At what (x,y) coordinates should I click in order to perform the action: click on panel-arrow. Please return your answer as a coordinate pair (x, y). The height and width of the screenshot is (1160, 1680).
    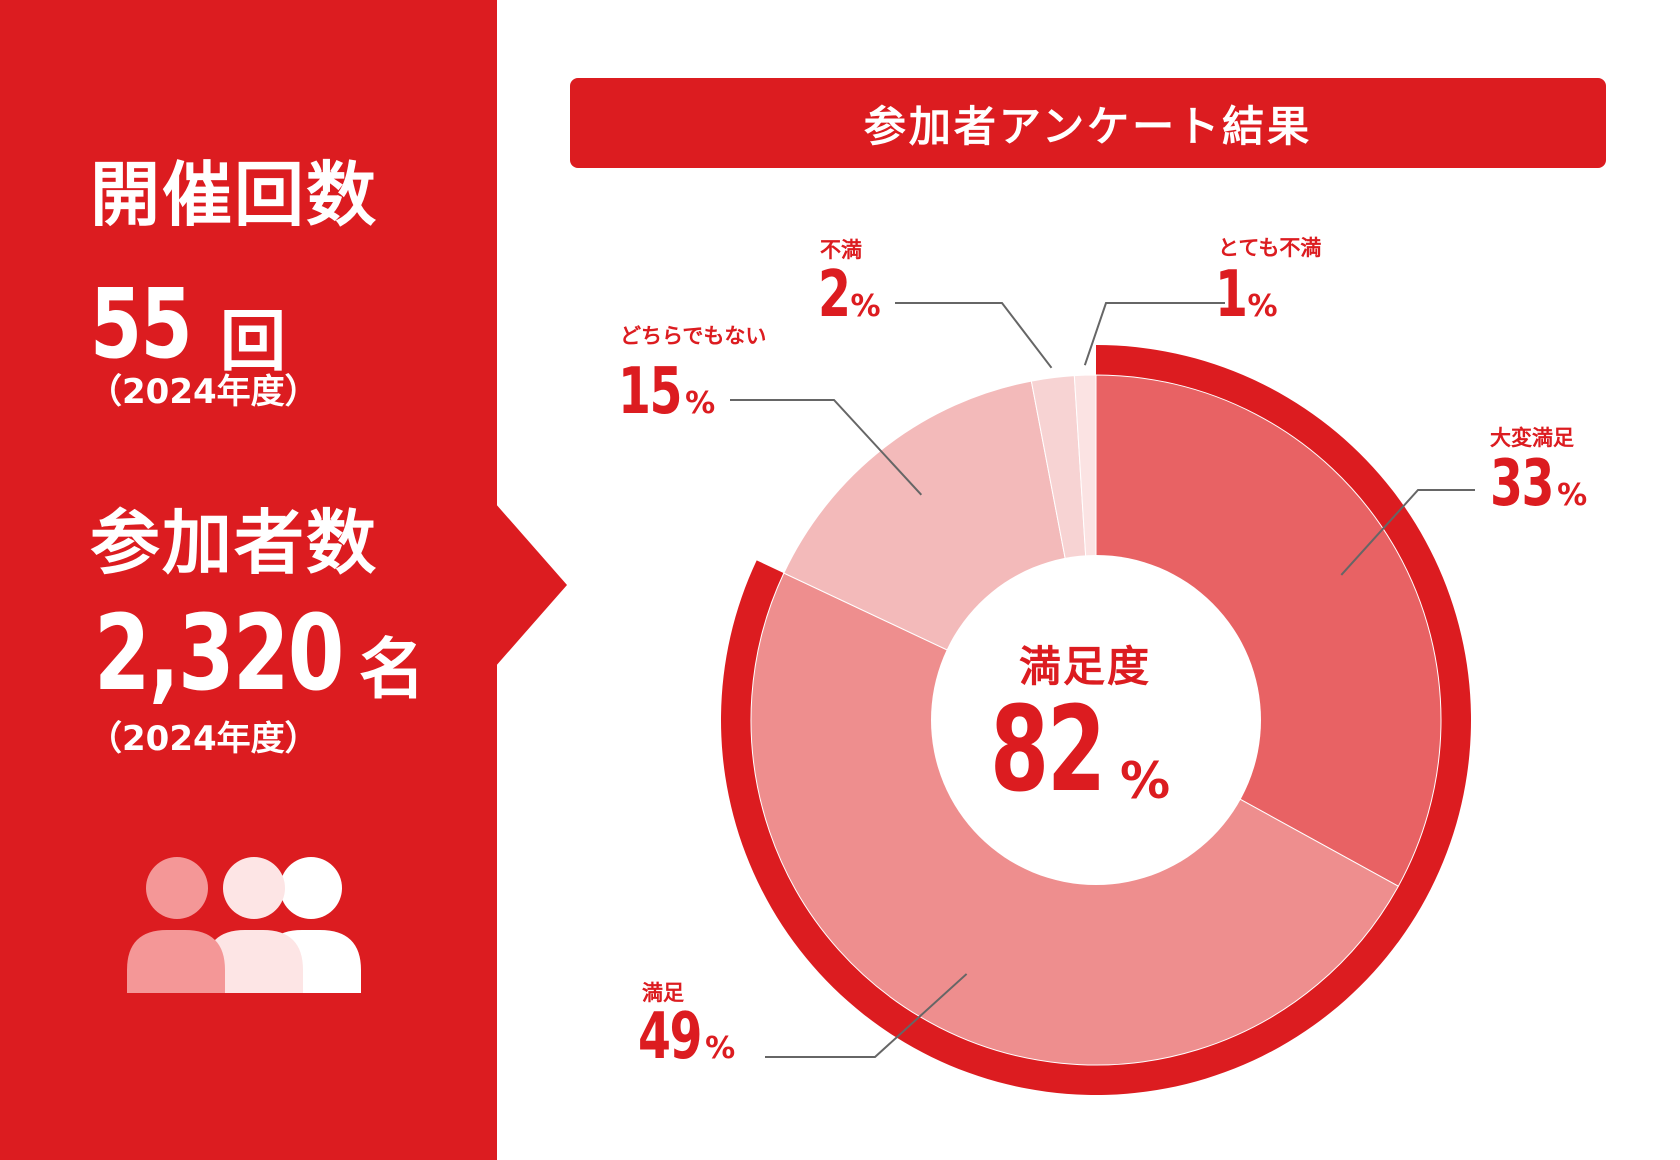
    Looking at the image, I should click on (531, 585).